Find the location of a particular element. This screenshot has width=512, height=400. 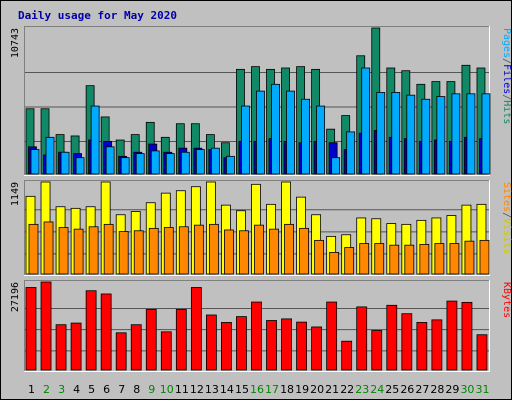

day-label: 18 is located at coordinates (287, 389).